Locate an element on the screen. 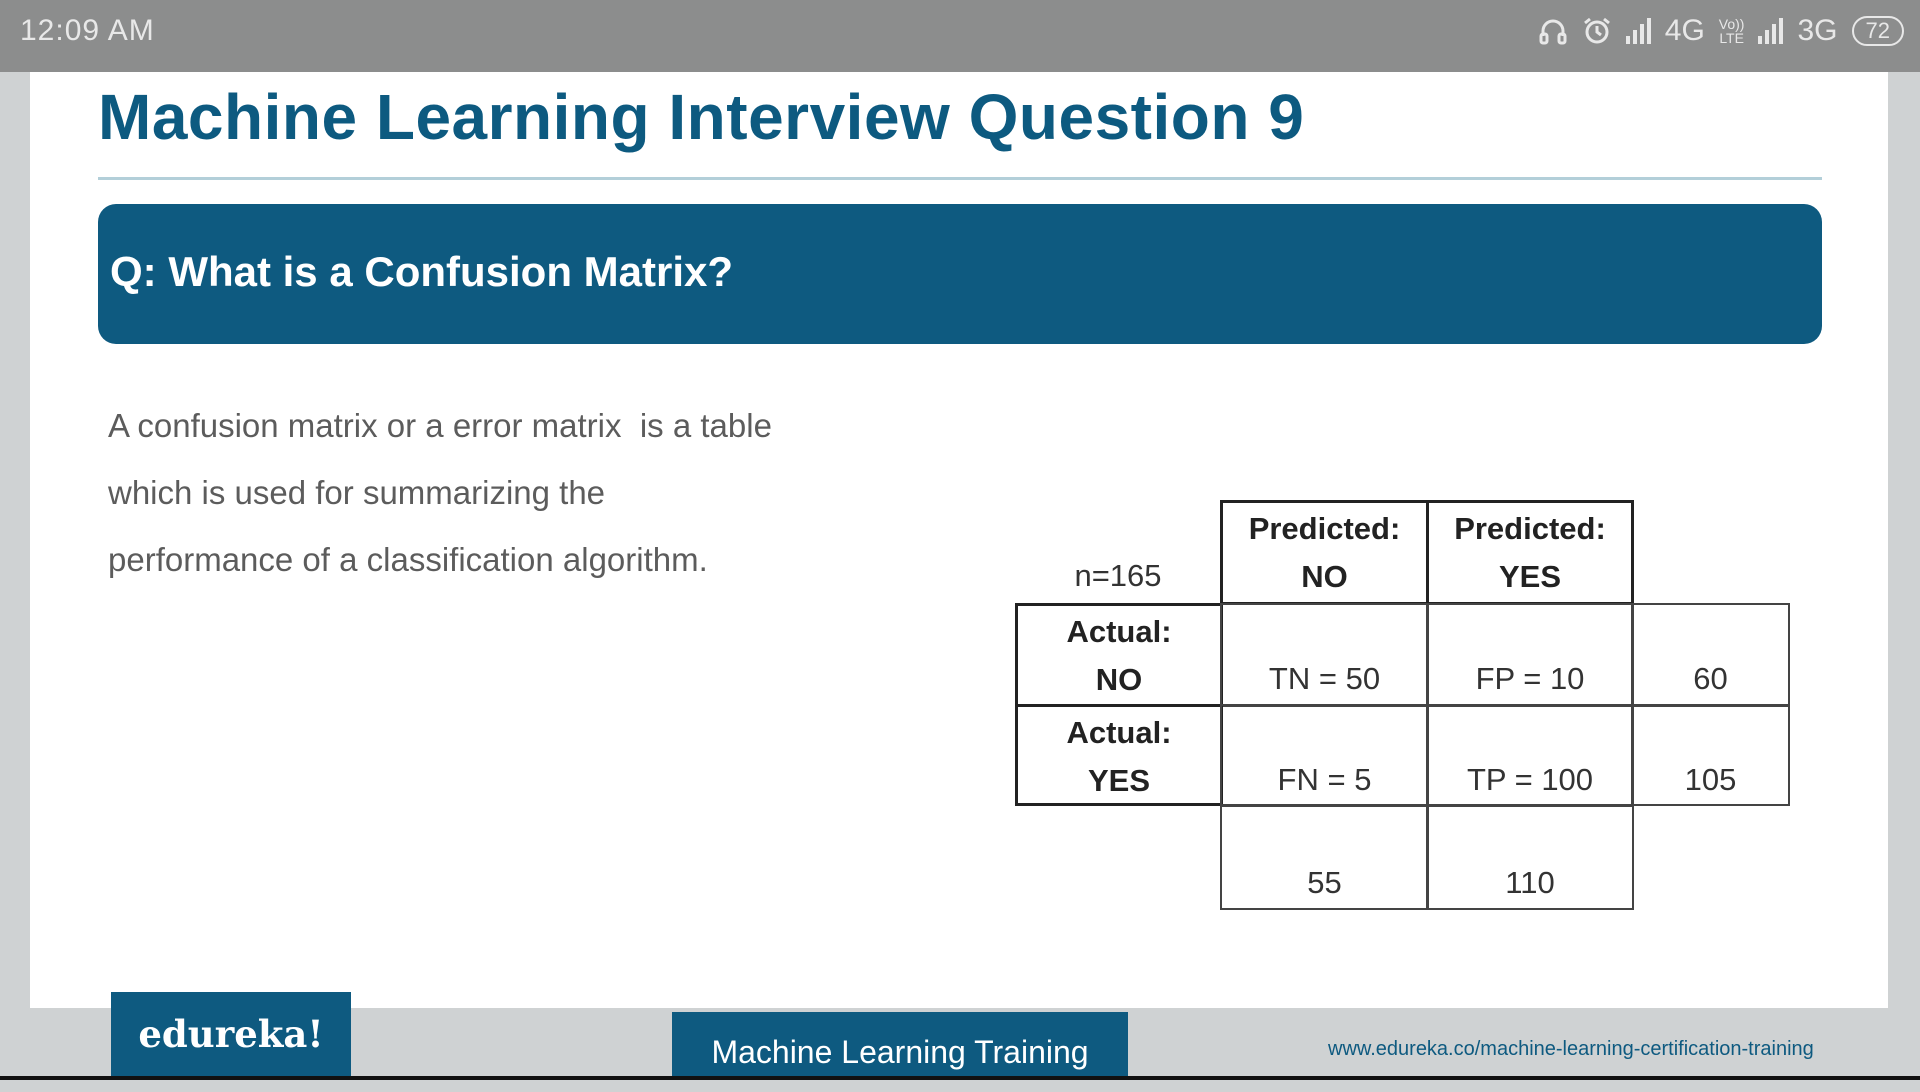 The width and height of the screenshot is (1920, 1092). matrix-col-total-yes: 110 is located at coordinates (1530, 857).